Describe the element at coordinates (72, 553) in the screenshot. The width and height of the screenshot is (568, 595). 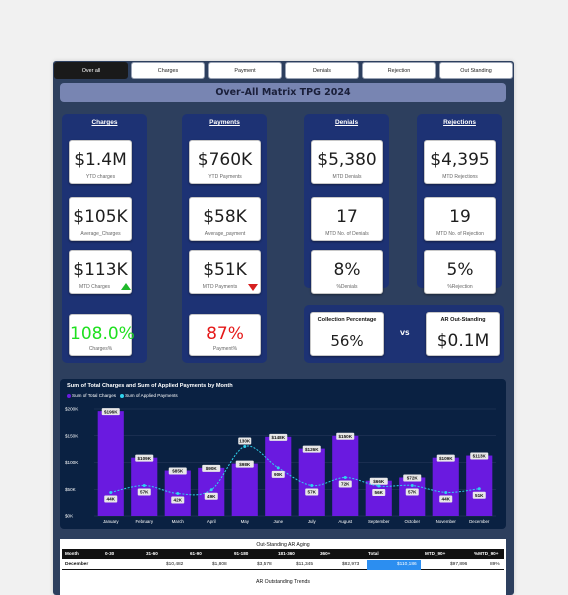
I see `th-month: Month` at that location.